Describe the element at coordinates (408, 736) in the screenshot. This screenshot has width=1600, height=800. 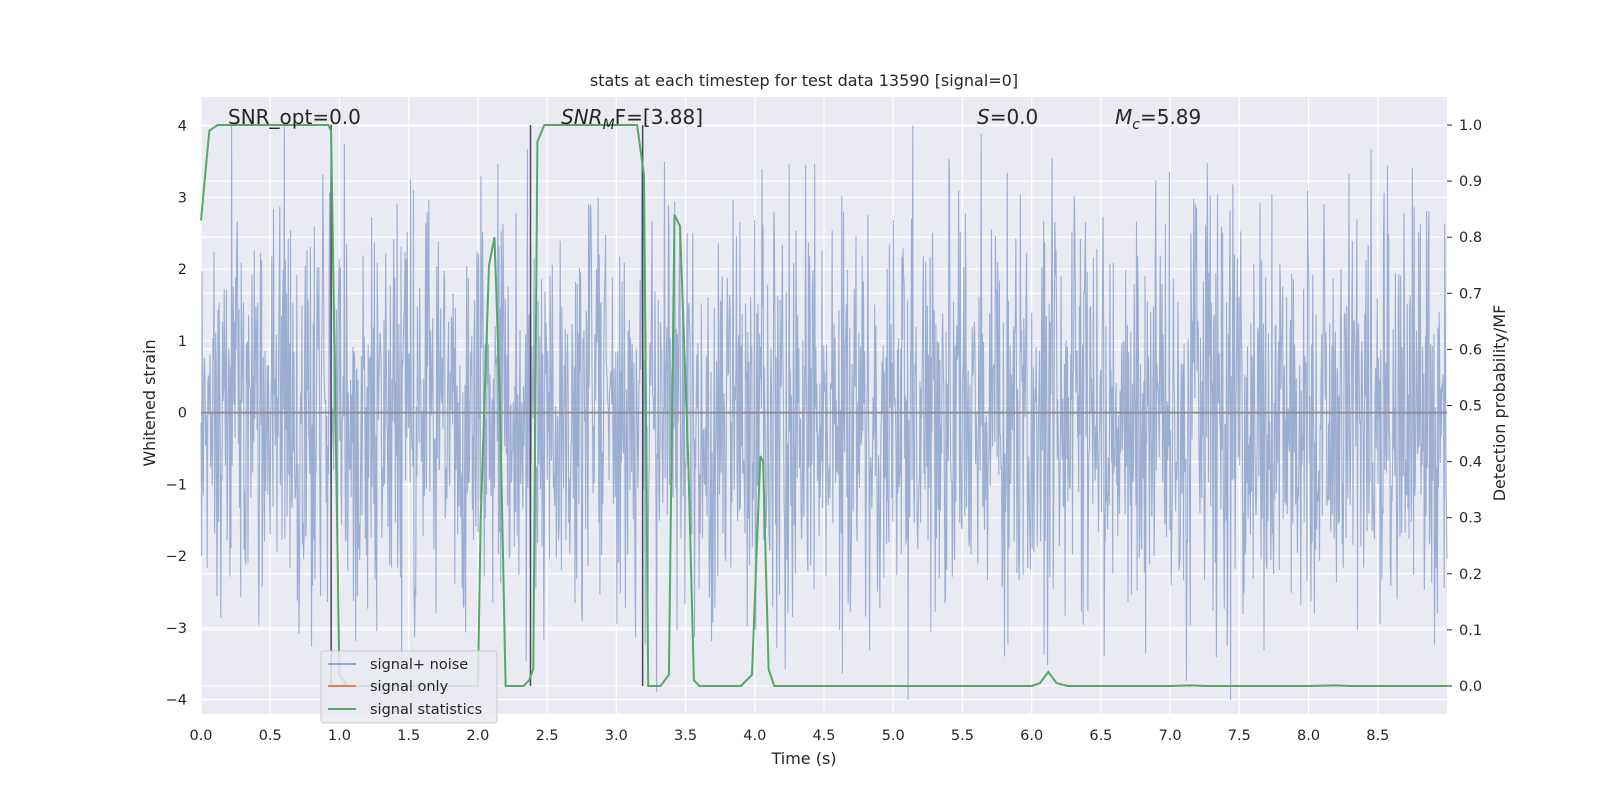
I see `x-tick-label: 1.5` at that location.